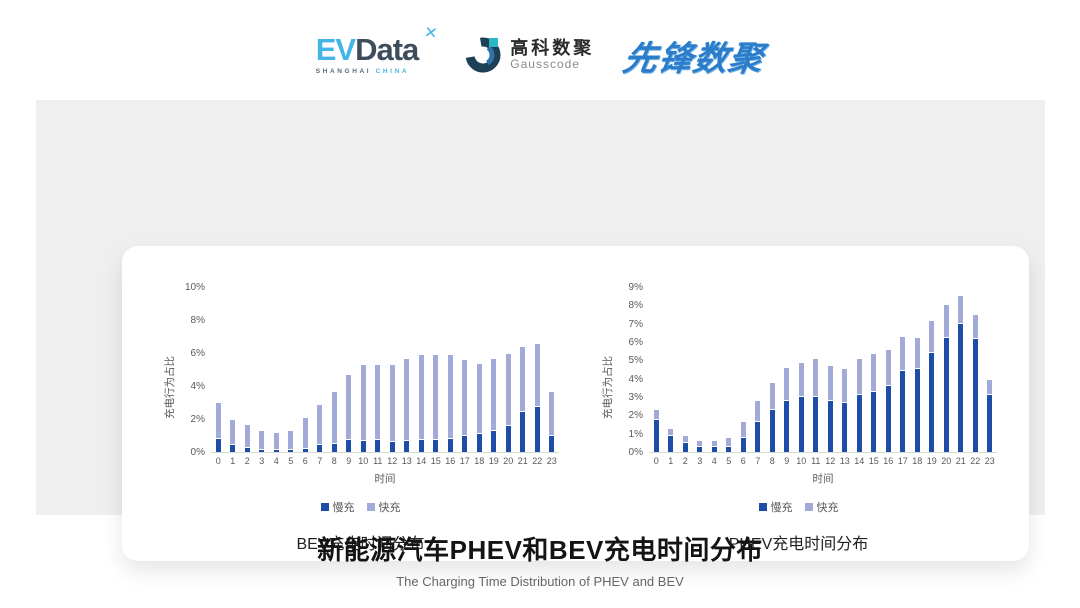  Describe the element at coordinates (635, 416) in the screenshot. I see `y-tick-label: 2%` at that location.